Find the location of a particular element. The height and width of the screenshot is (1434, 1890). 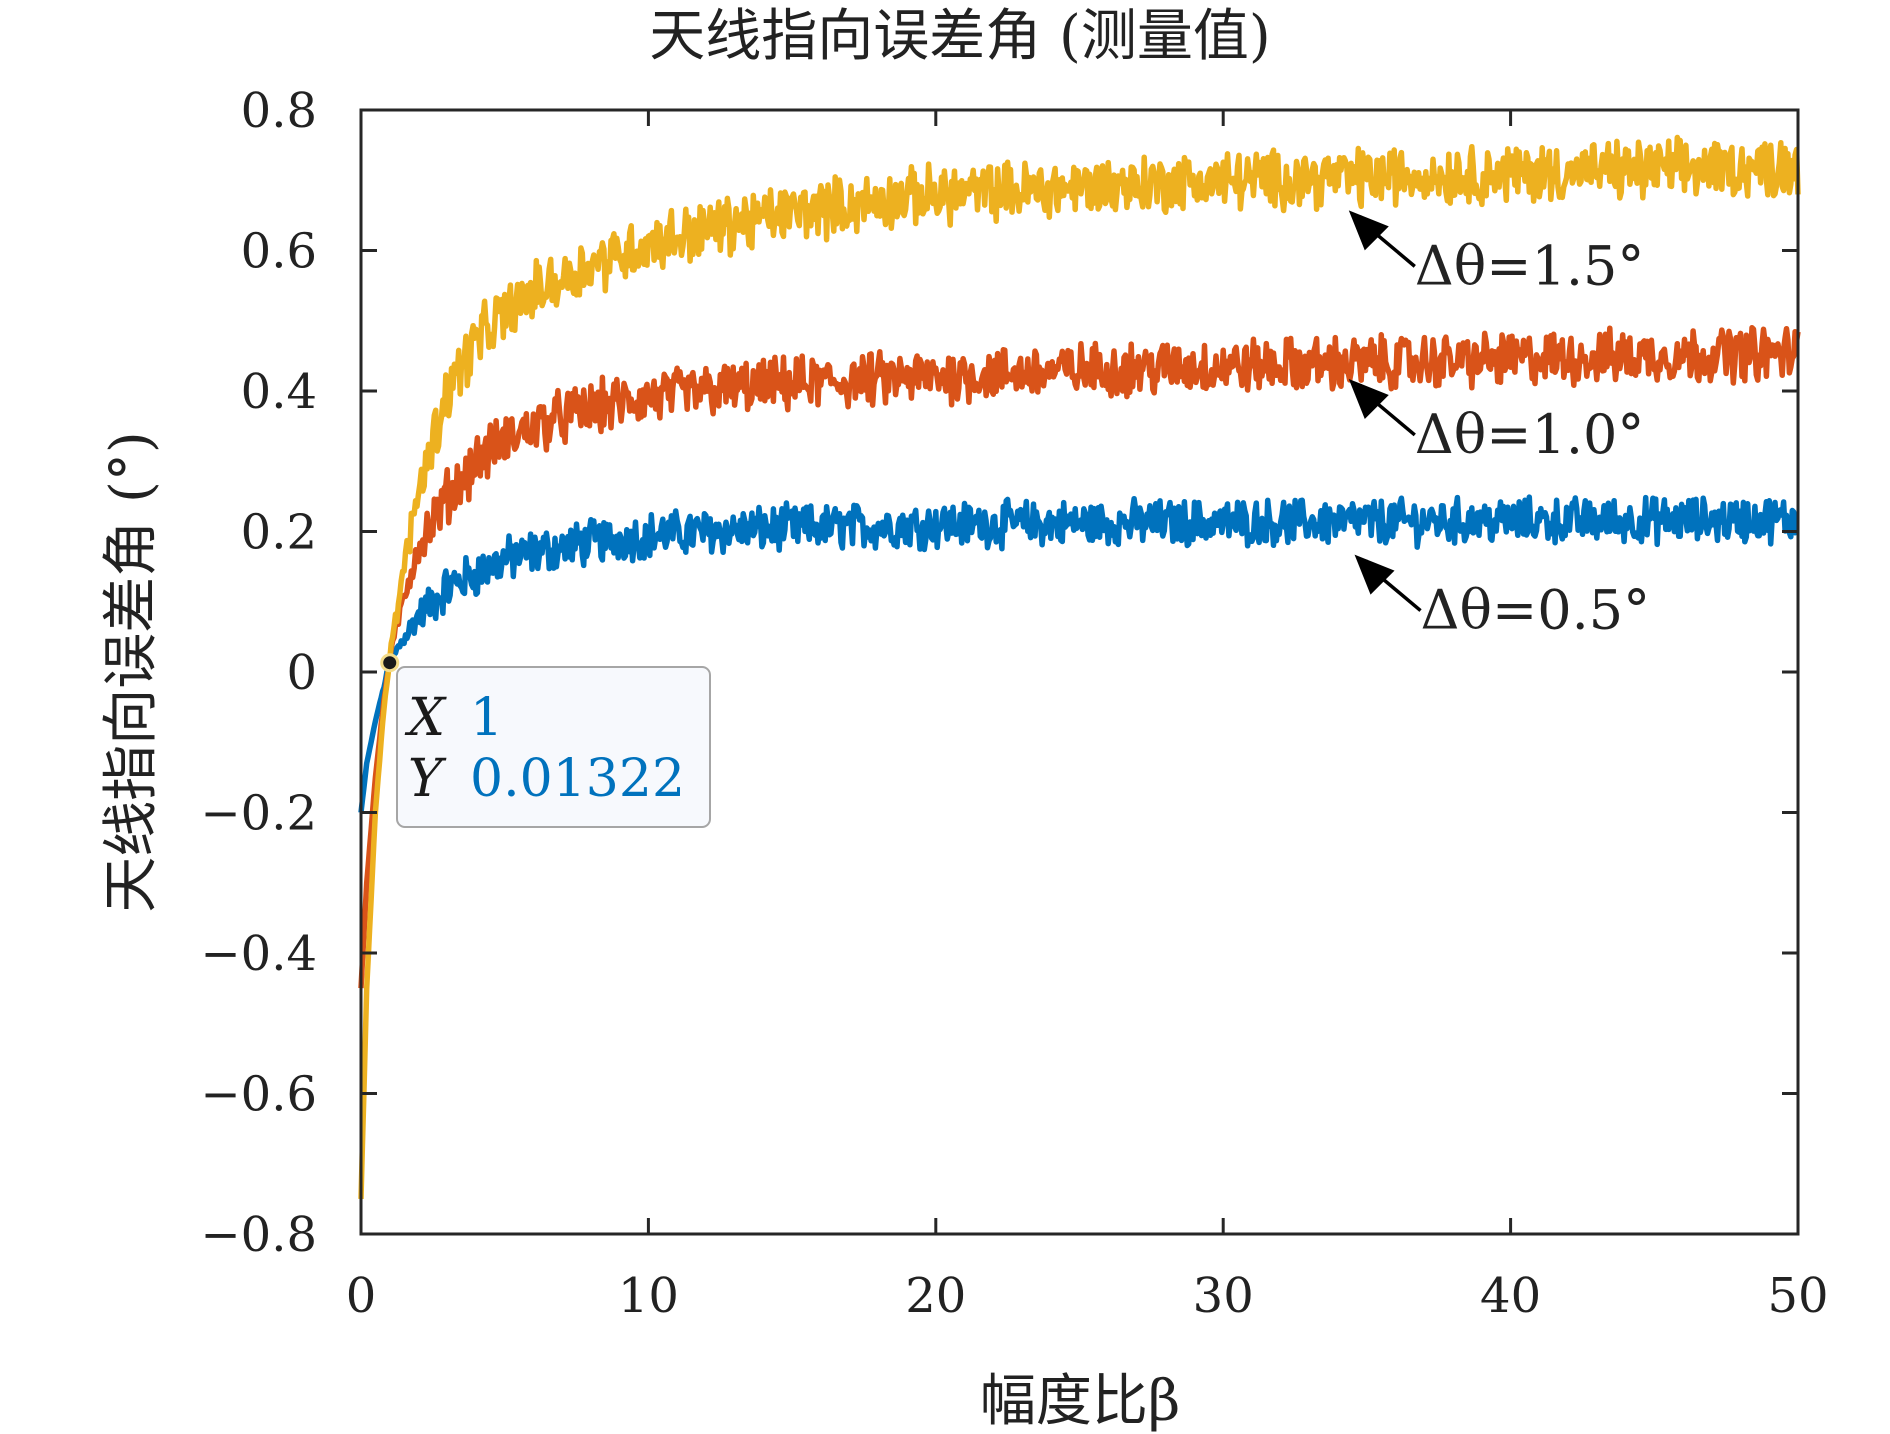

x-tick-labels: 0 10 20 30 40 50 is located at coordinates (1087, 1296).